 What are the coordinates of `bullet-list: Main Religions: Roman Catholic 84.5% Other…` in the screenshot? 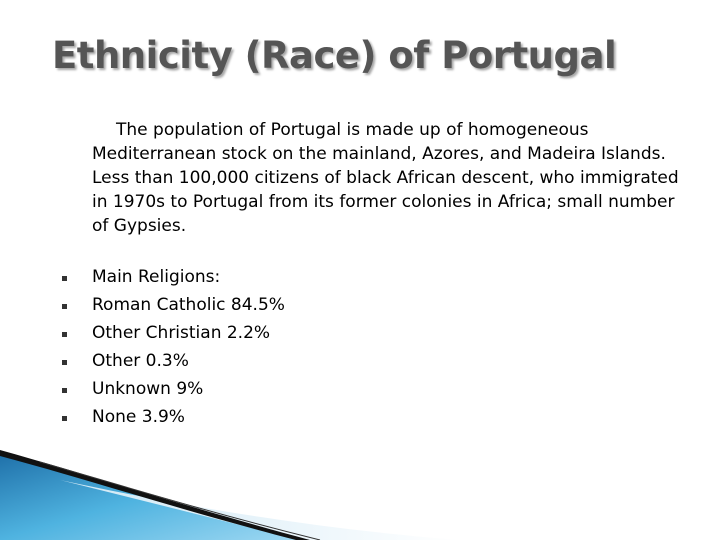 It's located at (173, 347).